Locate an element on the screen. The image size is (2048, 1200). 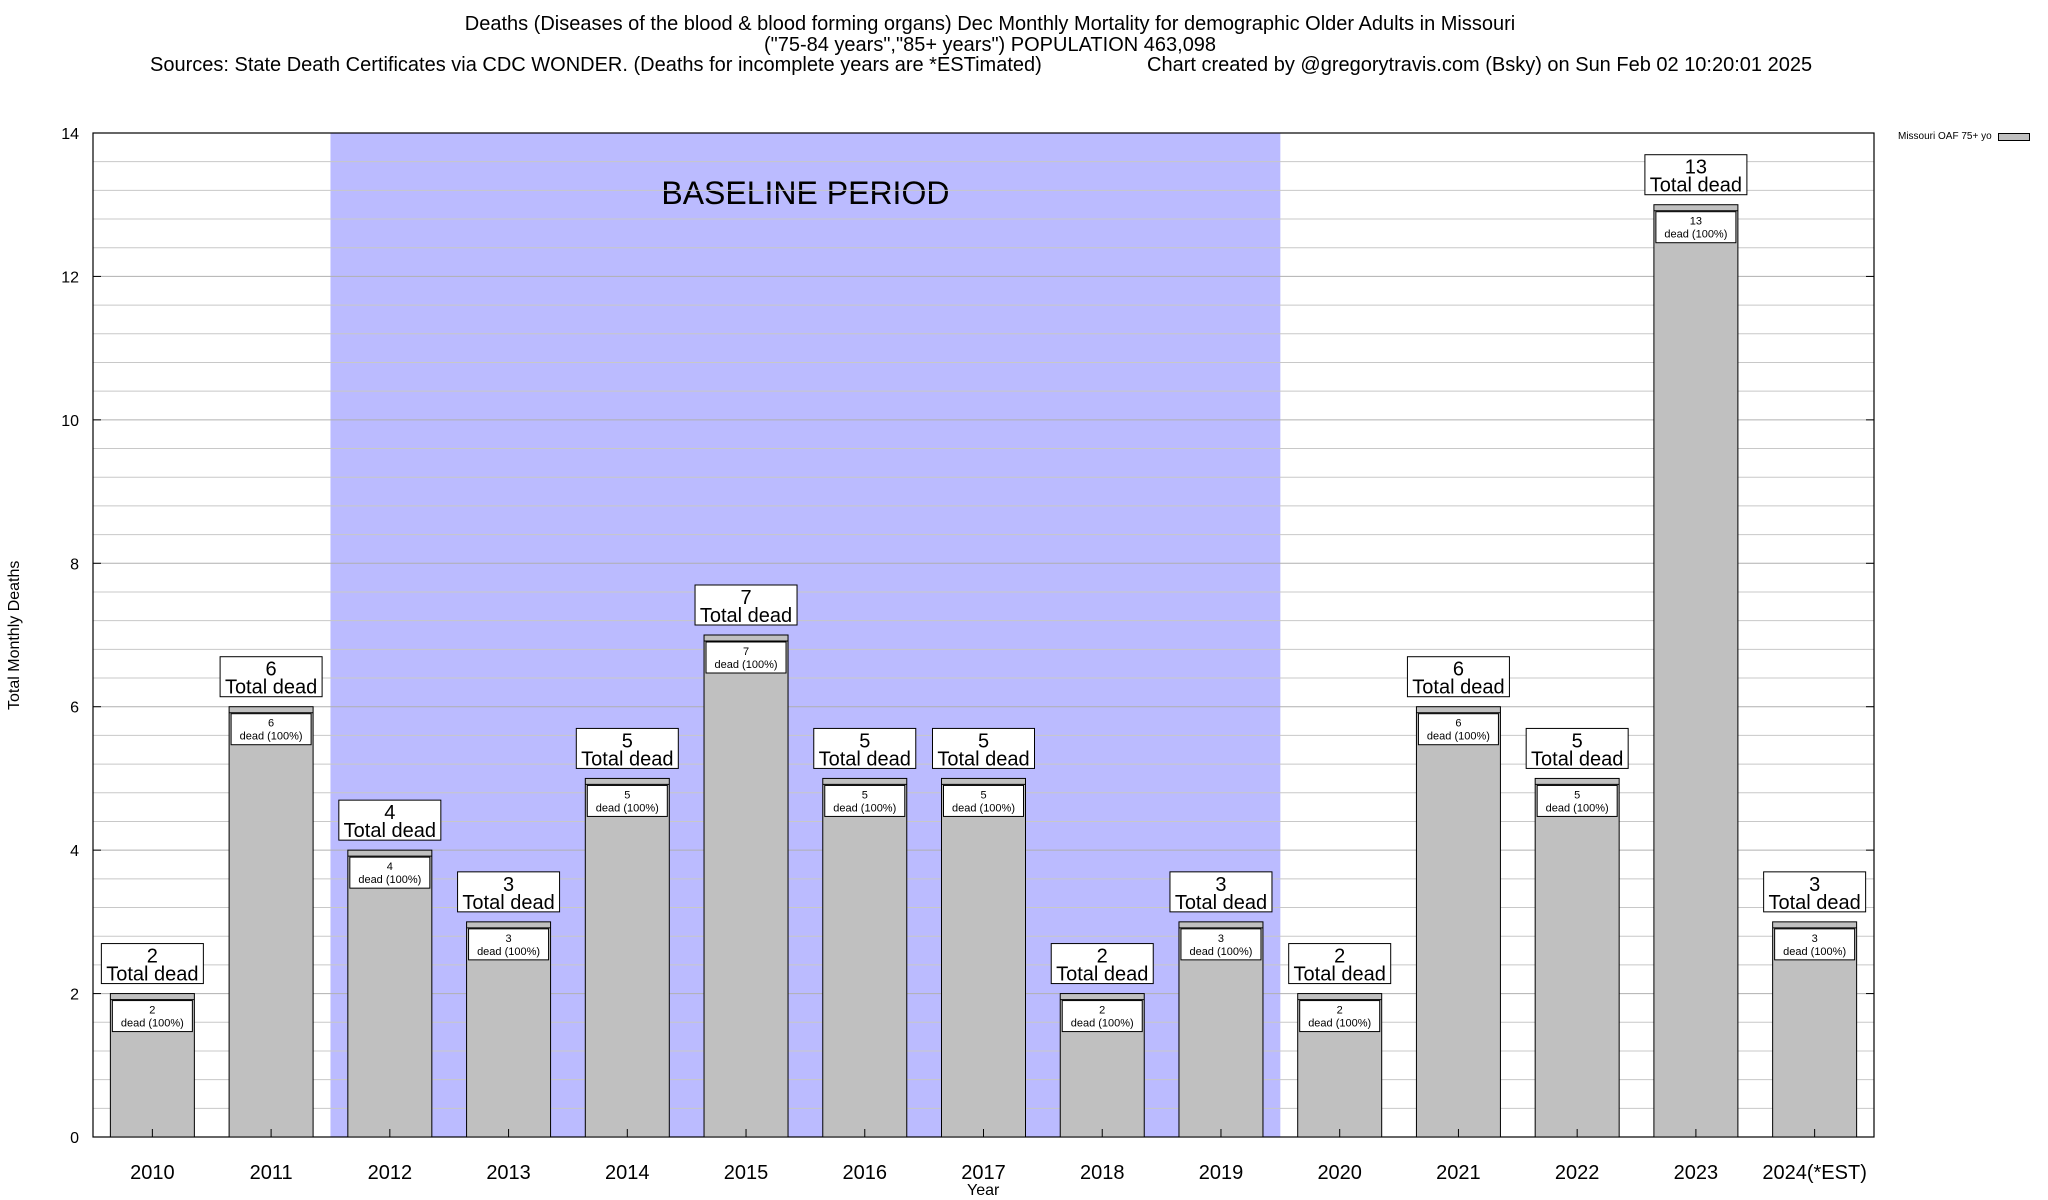
x-tick-label: 2012 is located at coordinates (390, 1173).